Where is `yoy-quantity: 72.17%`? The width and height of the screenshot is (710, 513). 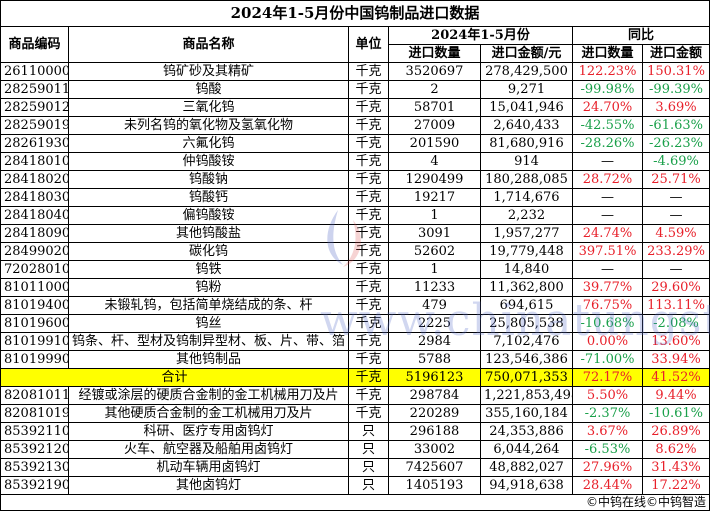
yoy-quantity: 72.17% is located at coordinates (607, 377).